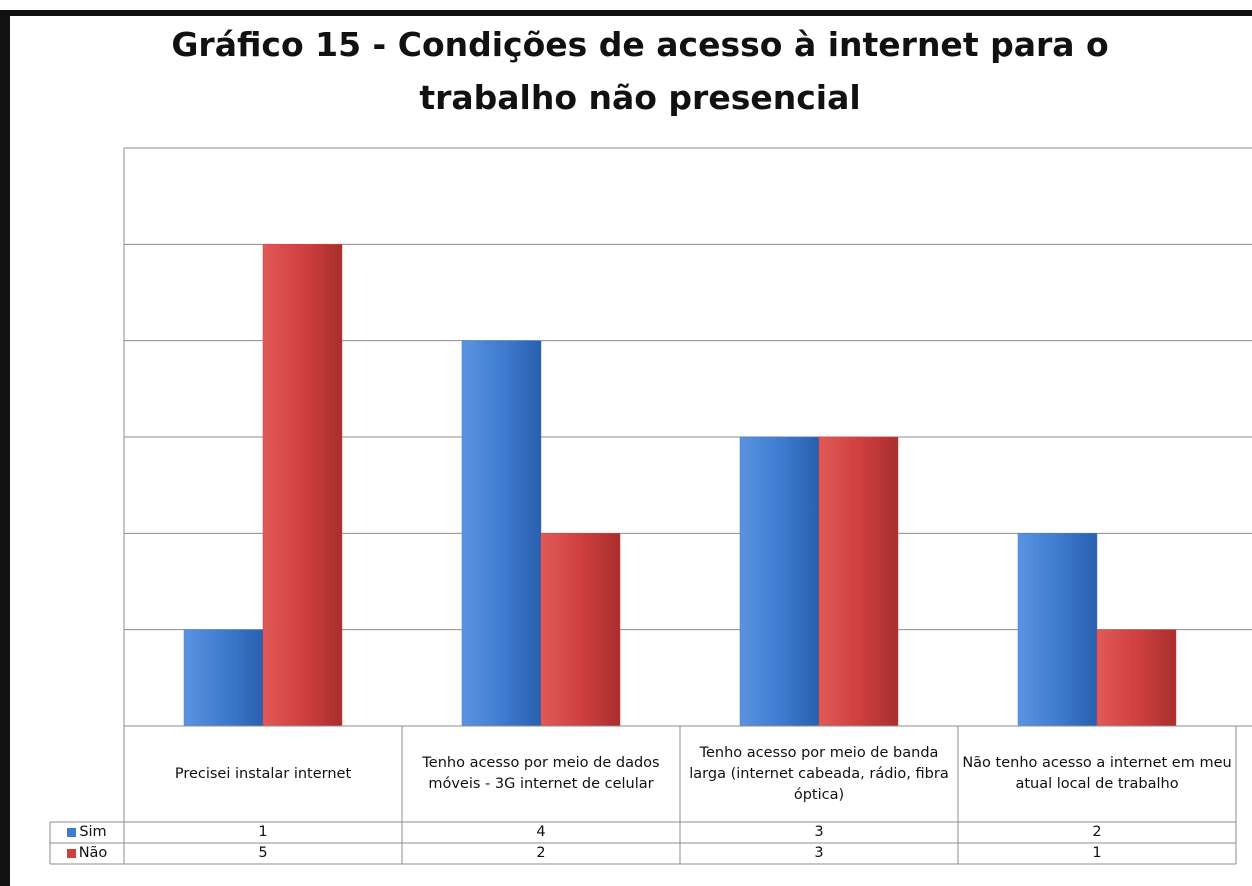  I want to click on legend-entry: Sim, so click(87, 832).